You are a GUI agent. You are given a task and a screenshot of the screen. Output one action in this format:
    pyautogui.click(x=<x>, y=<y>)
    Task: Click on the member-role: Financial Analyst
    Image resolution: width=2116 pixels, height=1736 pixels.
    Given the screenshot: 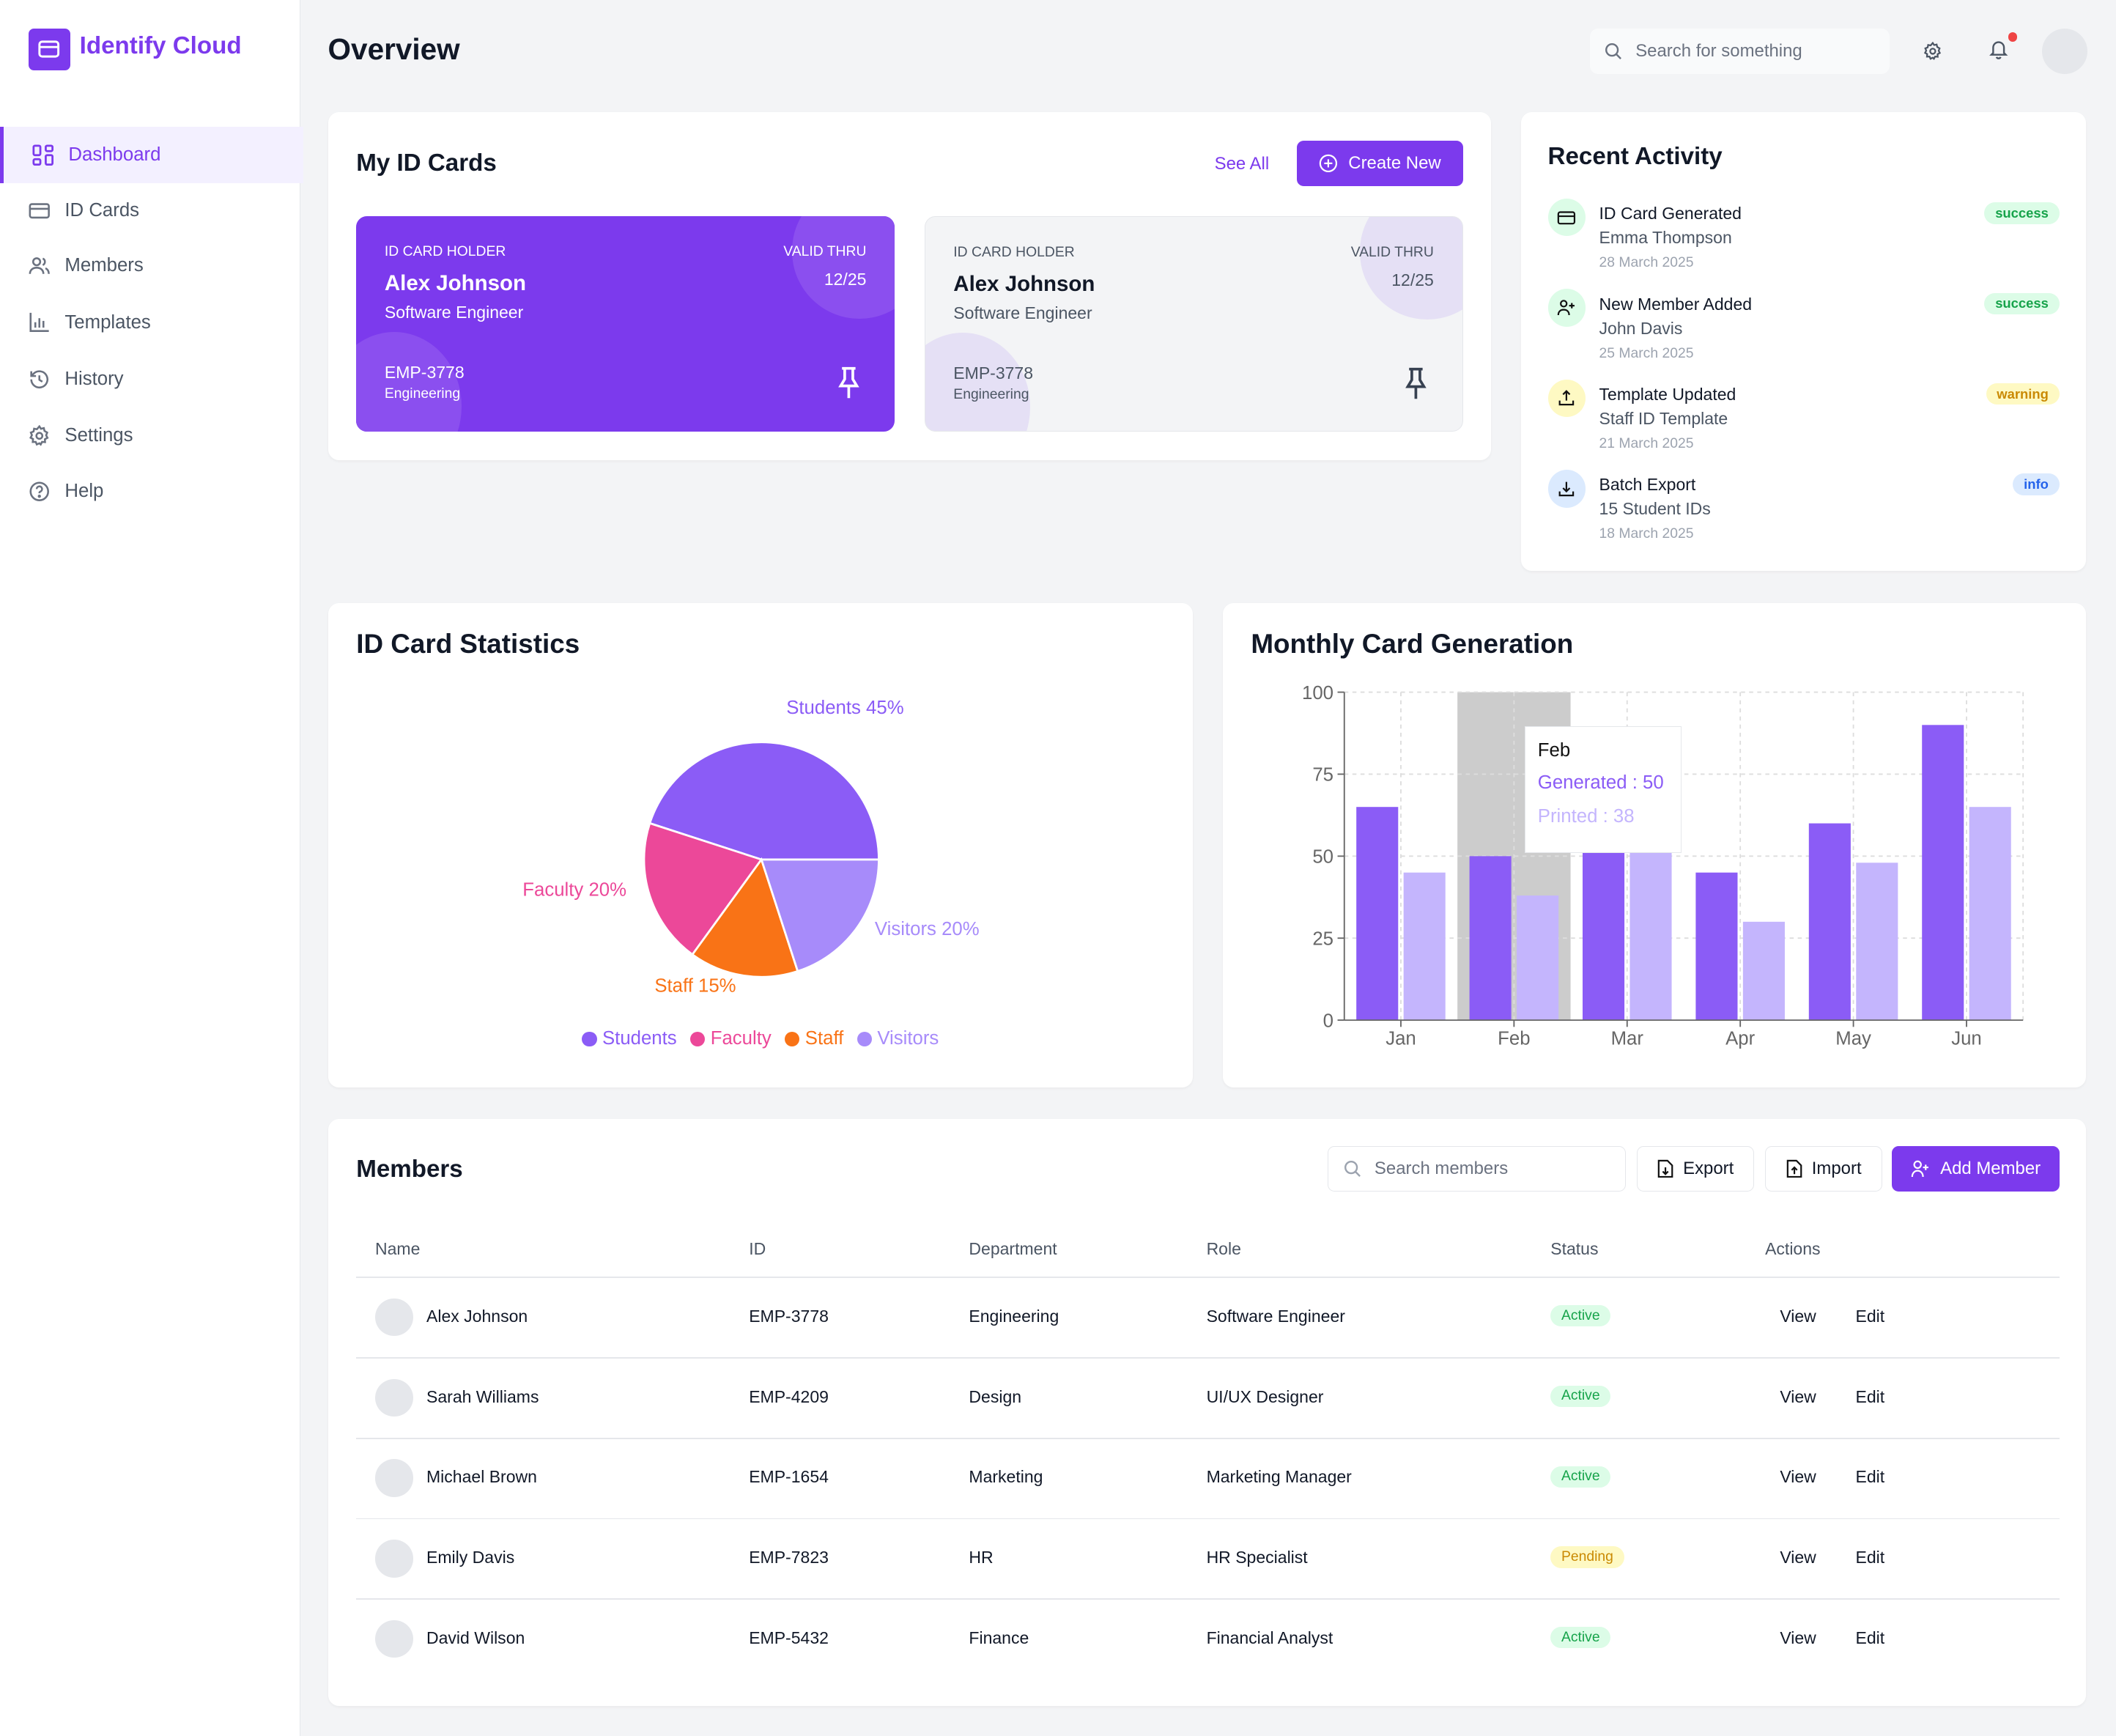 What is the action you would take?
    pyautogui.click(x=1269, y=1637)
    